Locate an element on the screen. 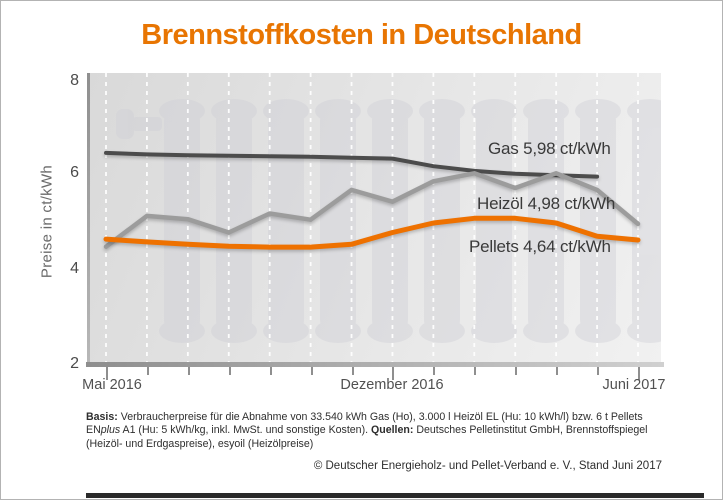  heizoel-line is located at coordinates (372, 210).